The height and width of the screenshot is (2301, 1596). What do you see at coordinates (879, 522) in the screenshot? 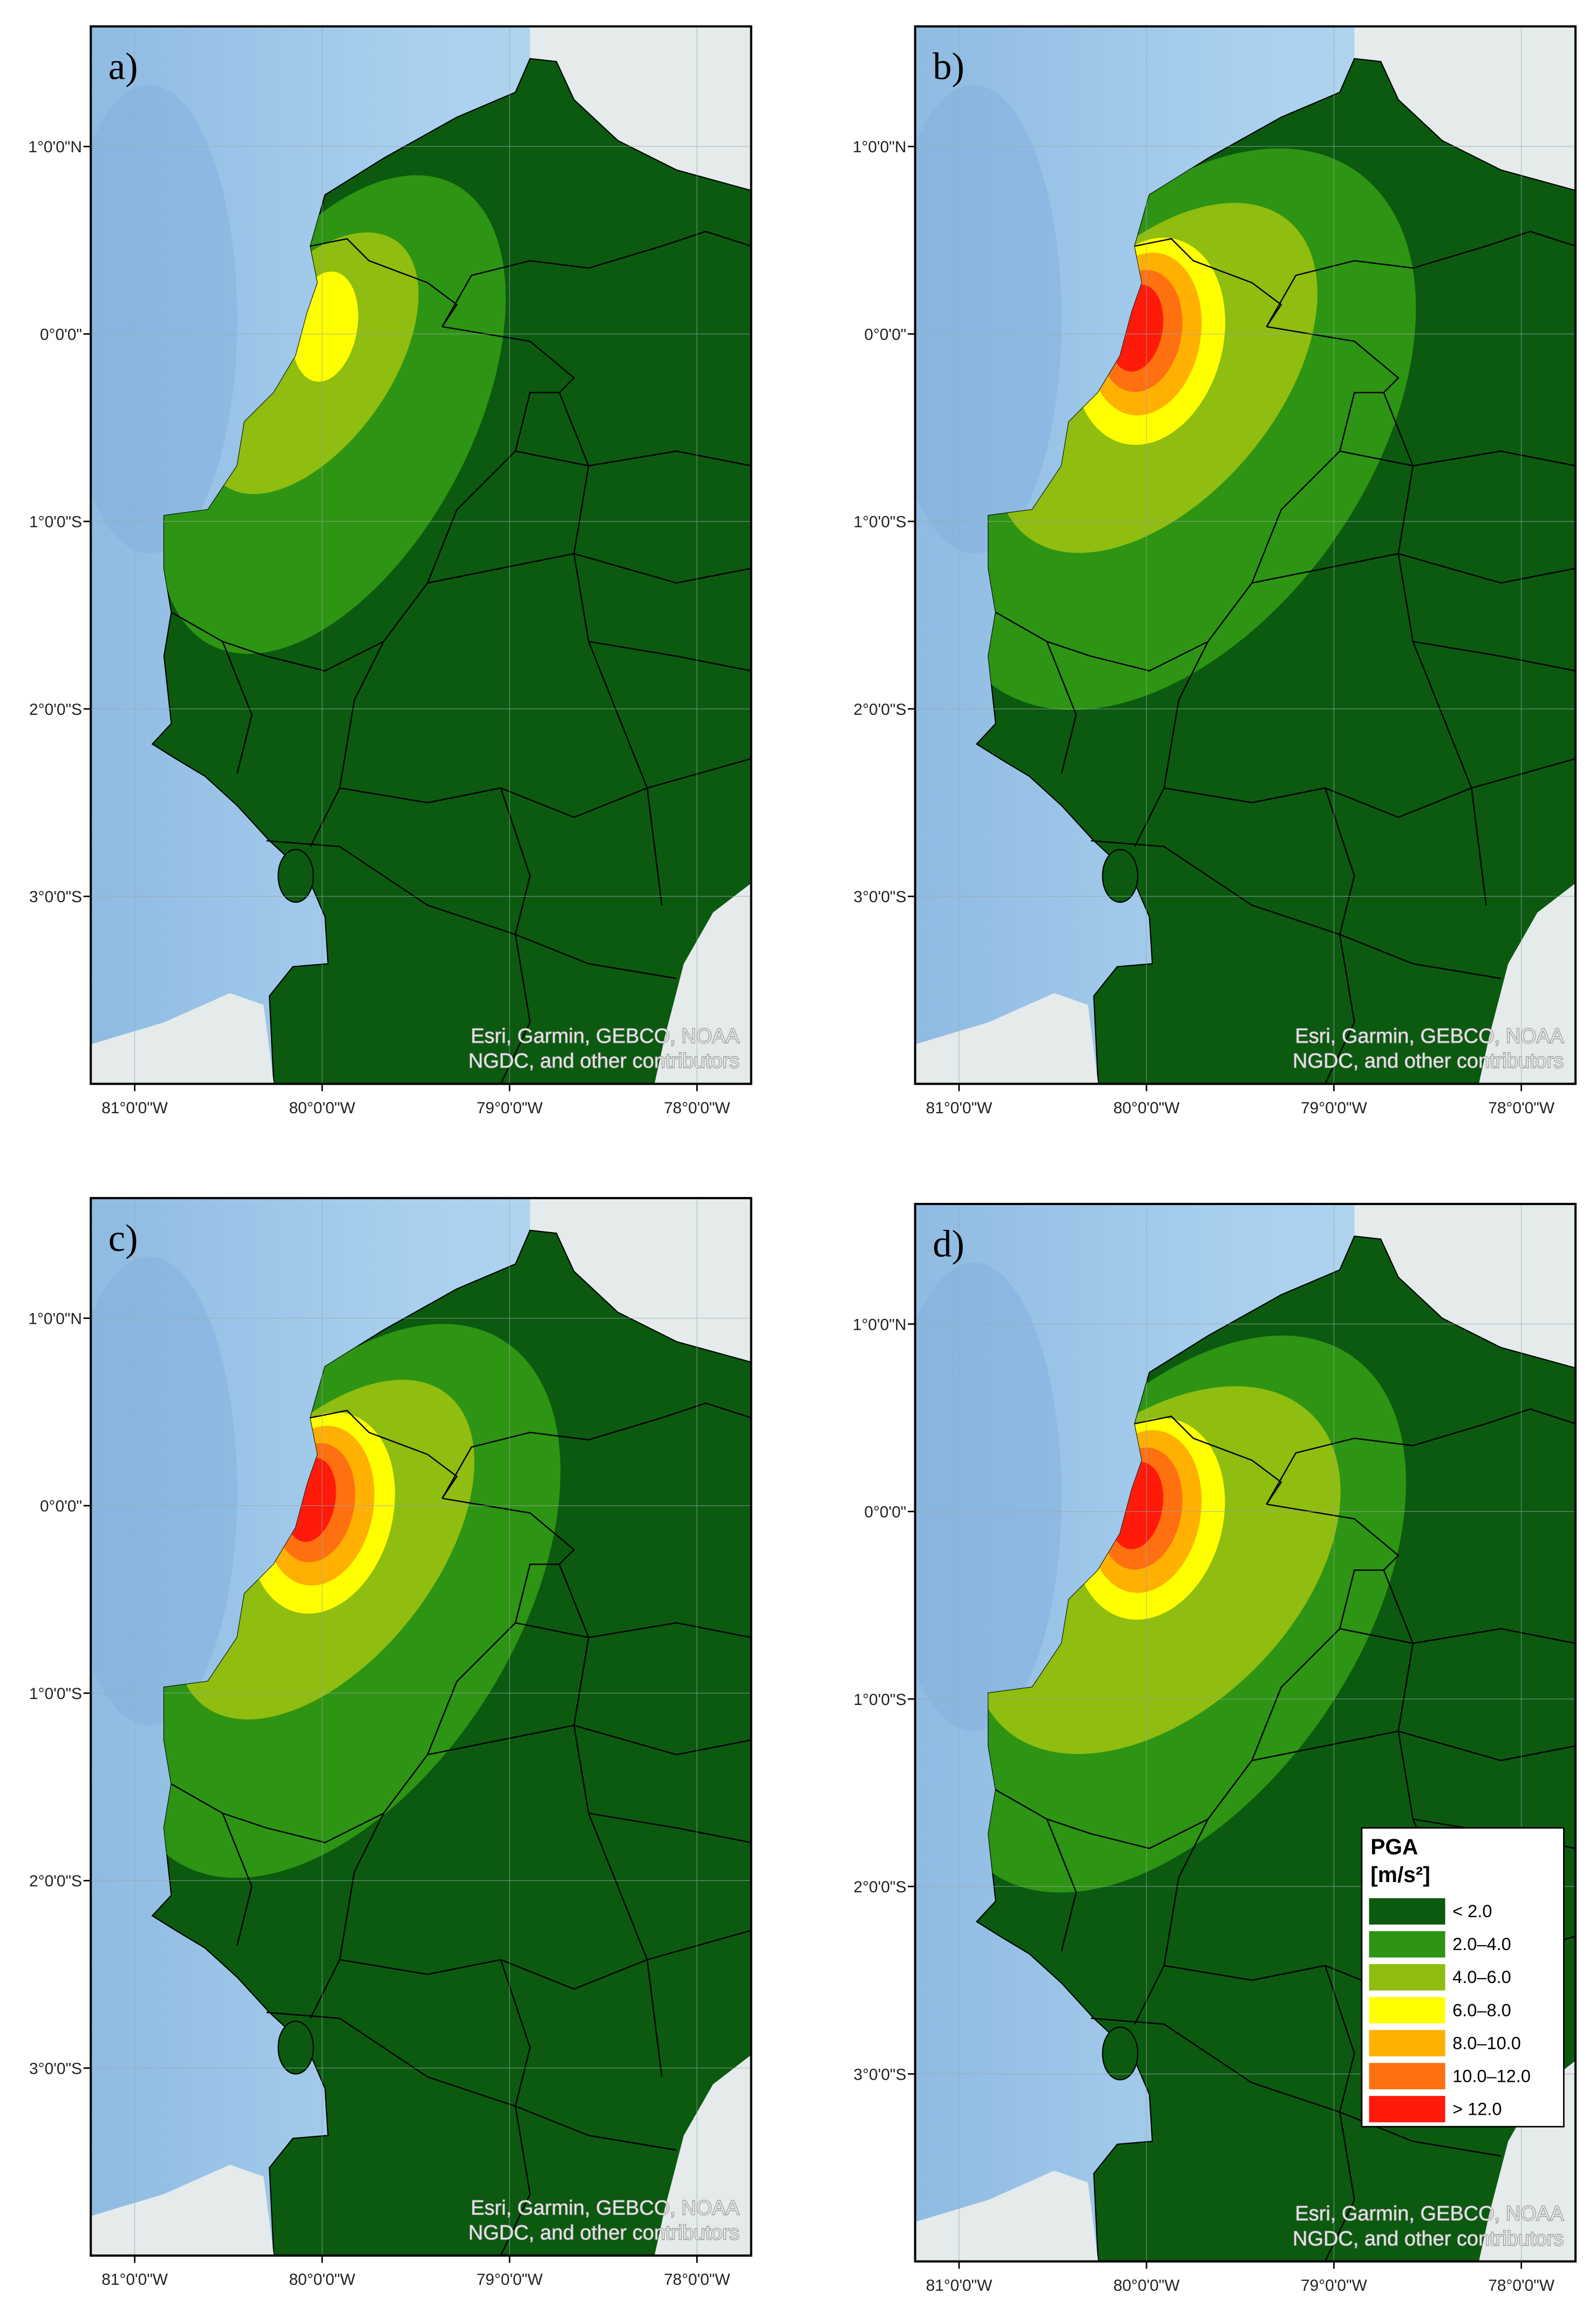
I see `lat-label: 1°0'0"S` at bounding box center [879, 522].